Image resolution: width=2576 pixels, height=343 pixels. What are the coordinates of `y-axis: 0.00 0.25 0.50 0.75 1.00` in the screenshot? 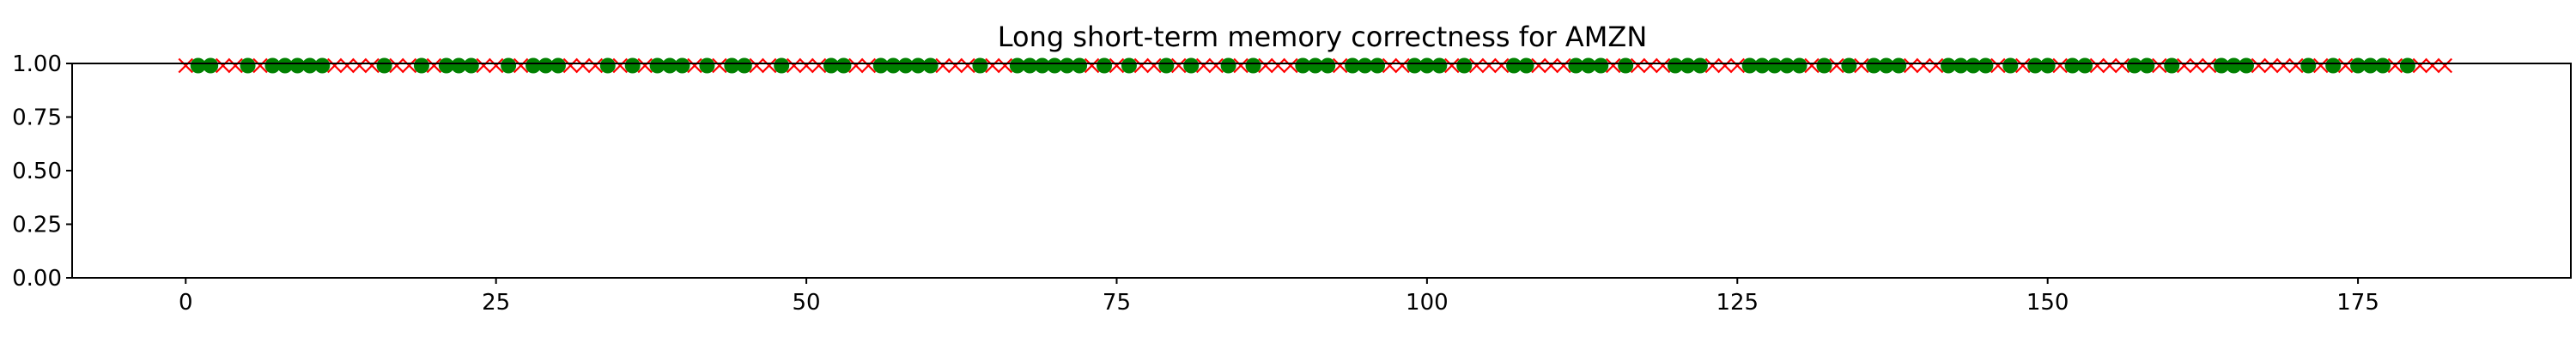 It's located at (42, 171).